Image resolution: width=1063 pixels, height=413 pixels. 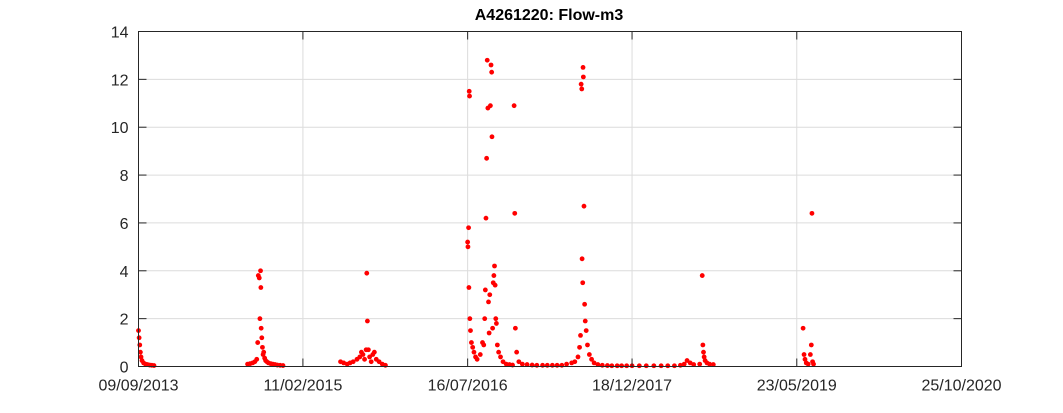 What do you see at coordinates (468, 386) in the screenshot?
I see `x-tick-label: 16/07/2016` at bounding box center [468, 386].